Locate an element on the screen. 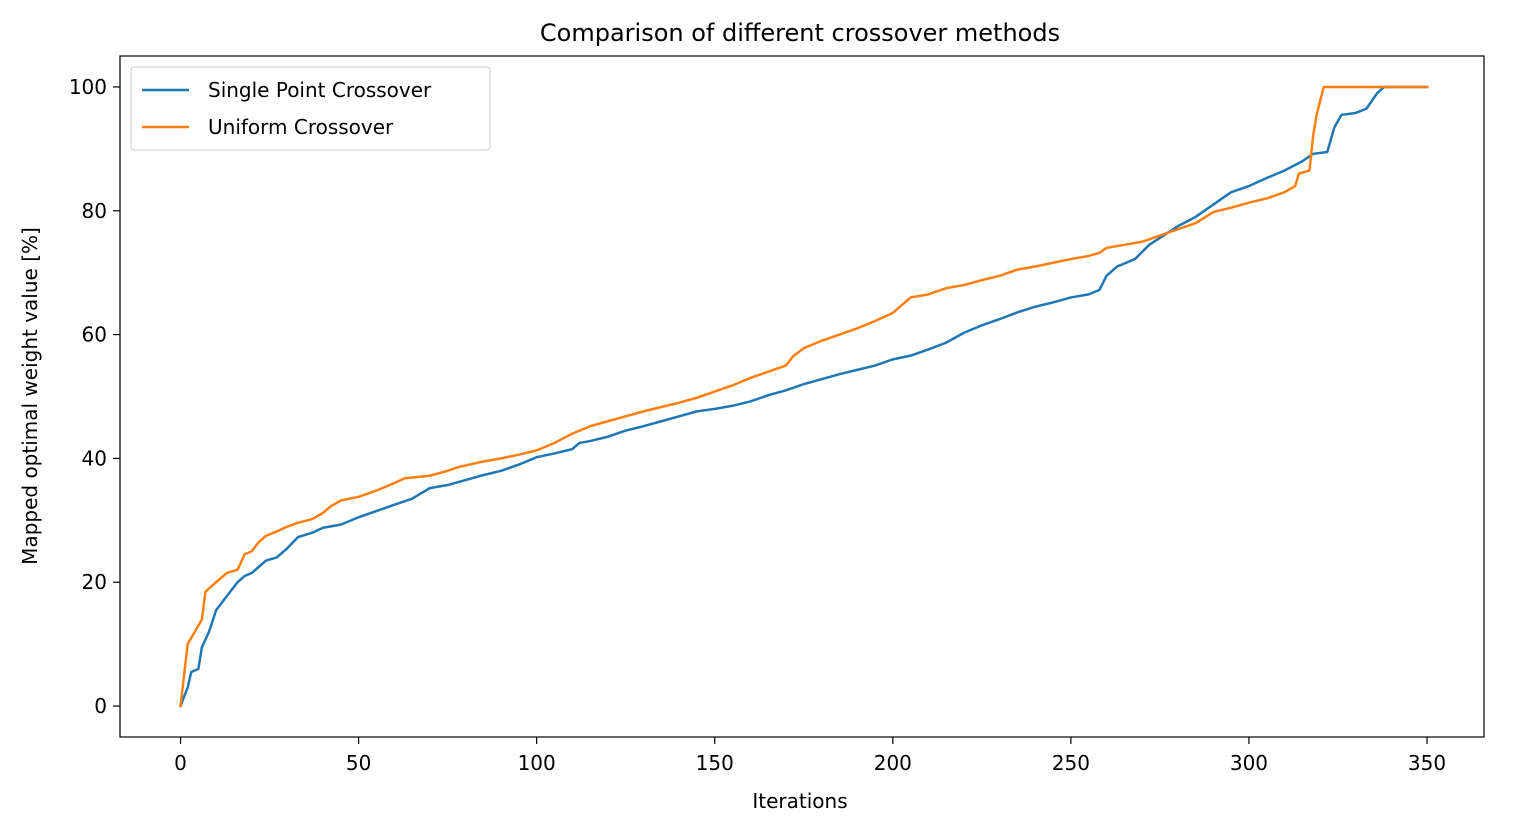  x-tick-label: 200 is located at coordinates (893, 763).